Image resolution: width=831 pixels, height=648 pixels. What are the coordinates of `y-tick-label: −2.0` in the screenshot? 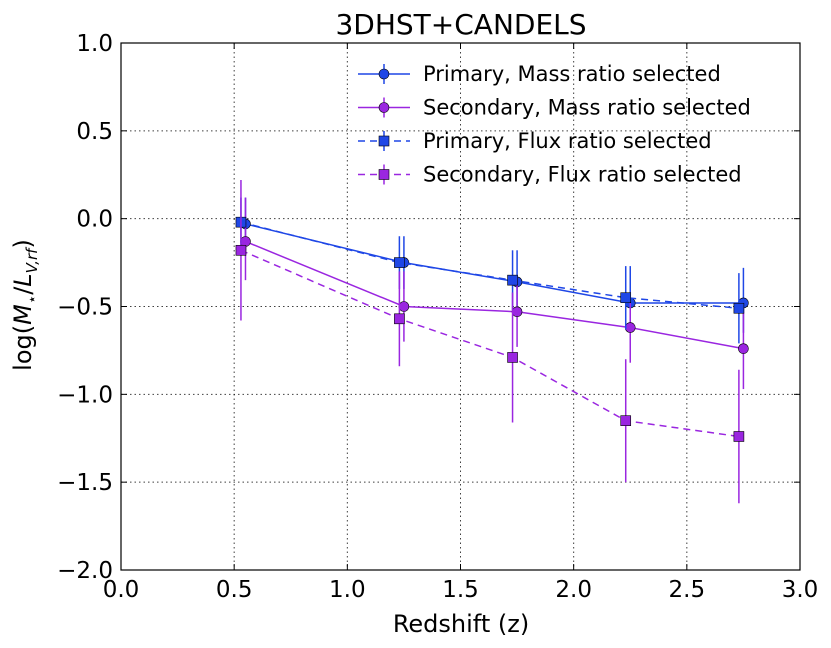 It's located at (85, 571).